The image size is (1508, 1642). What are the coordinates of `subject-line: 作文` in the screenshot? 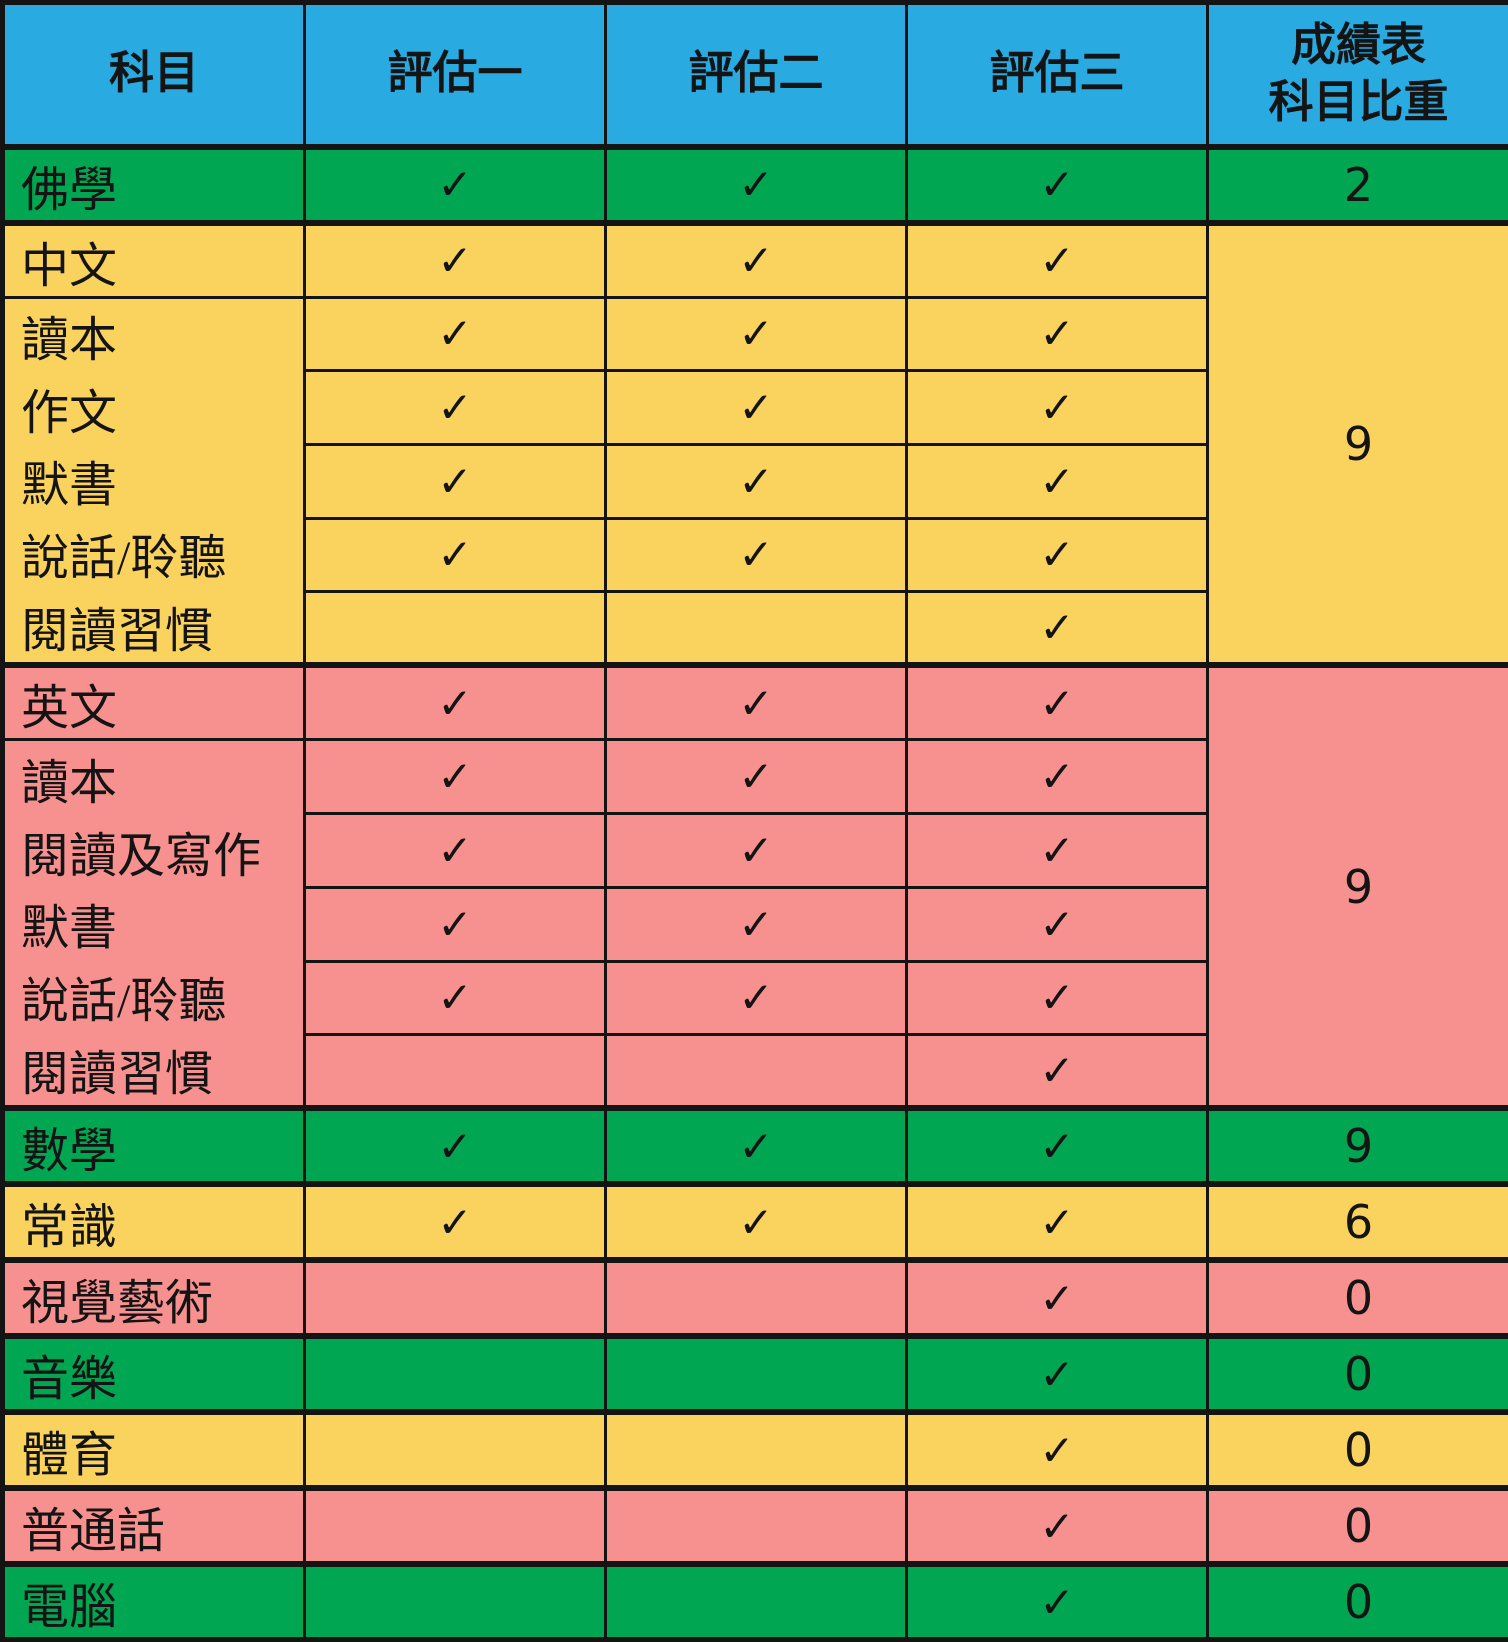 It's located at (162, 407).